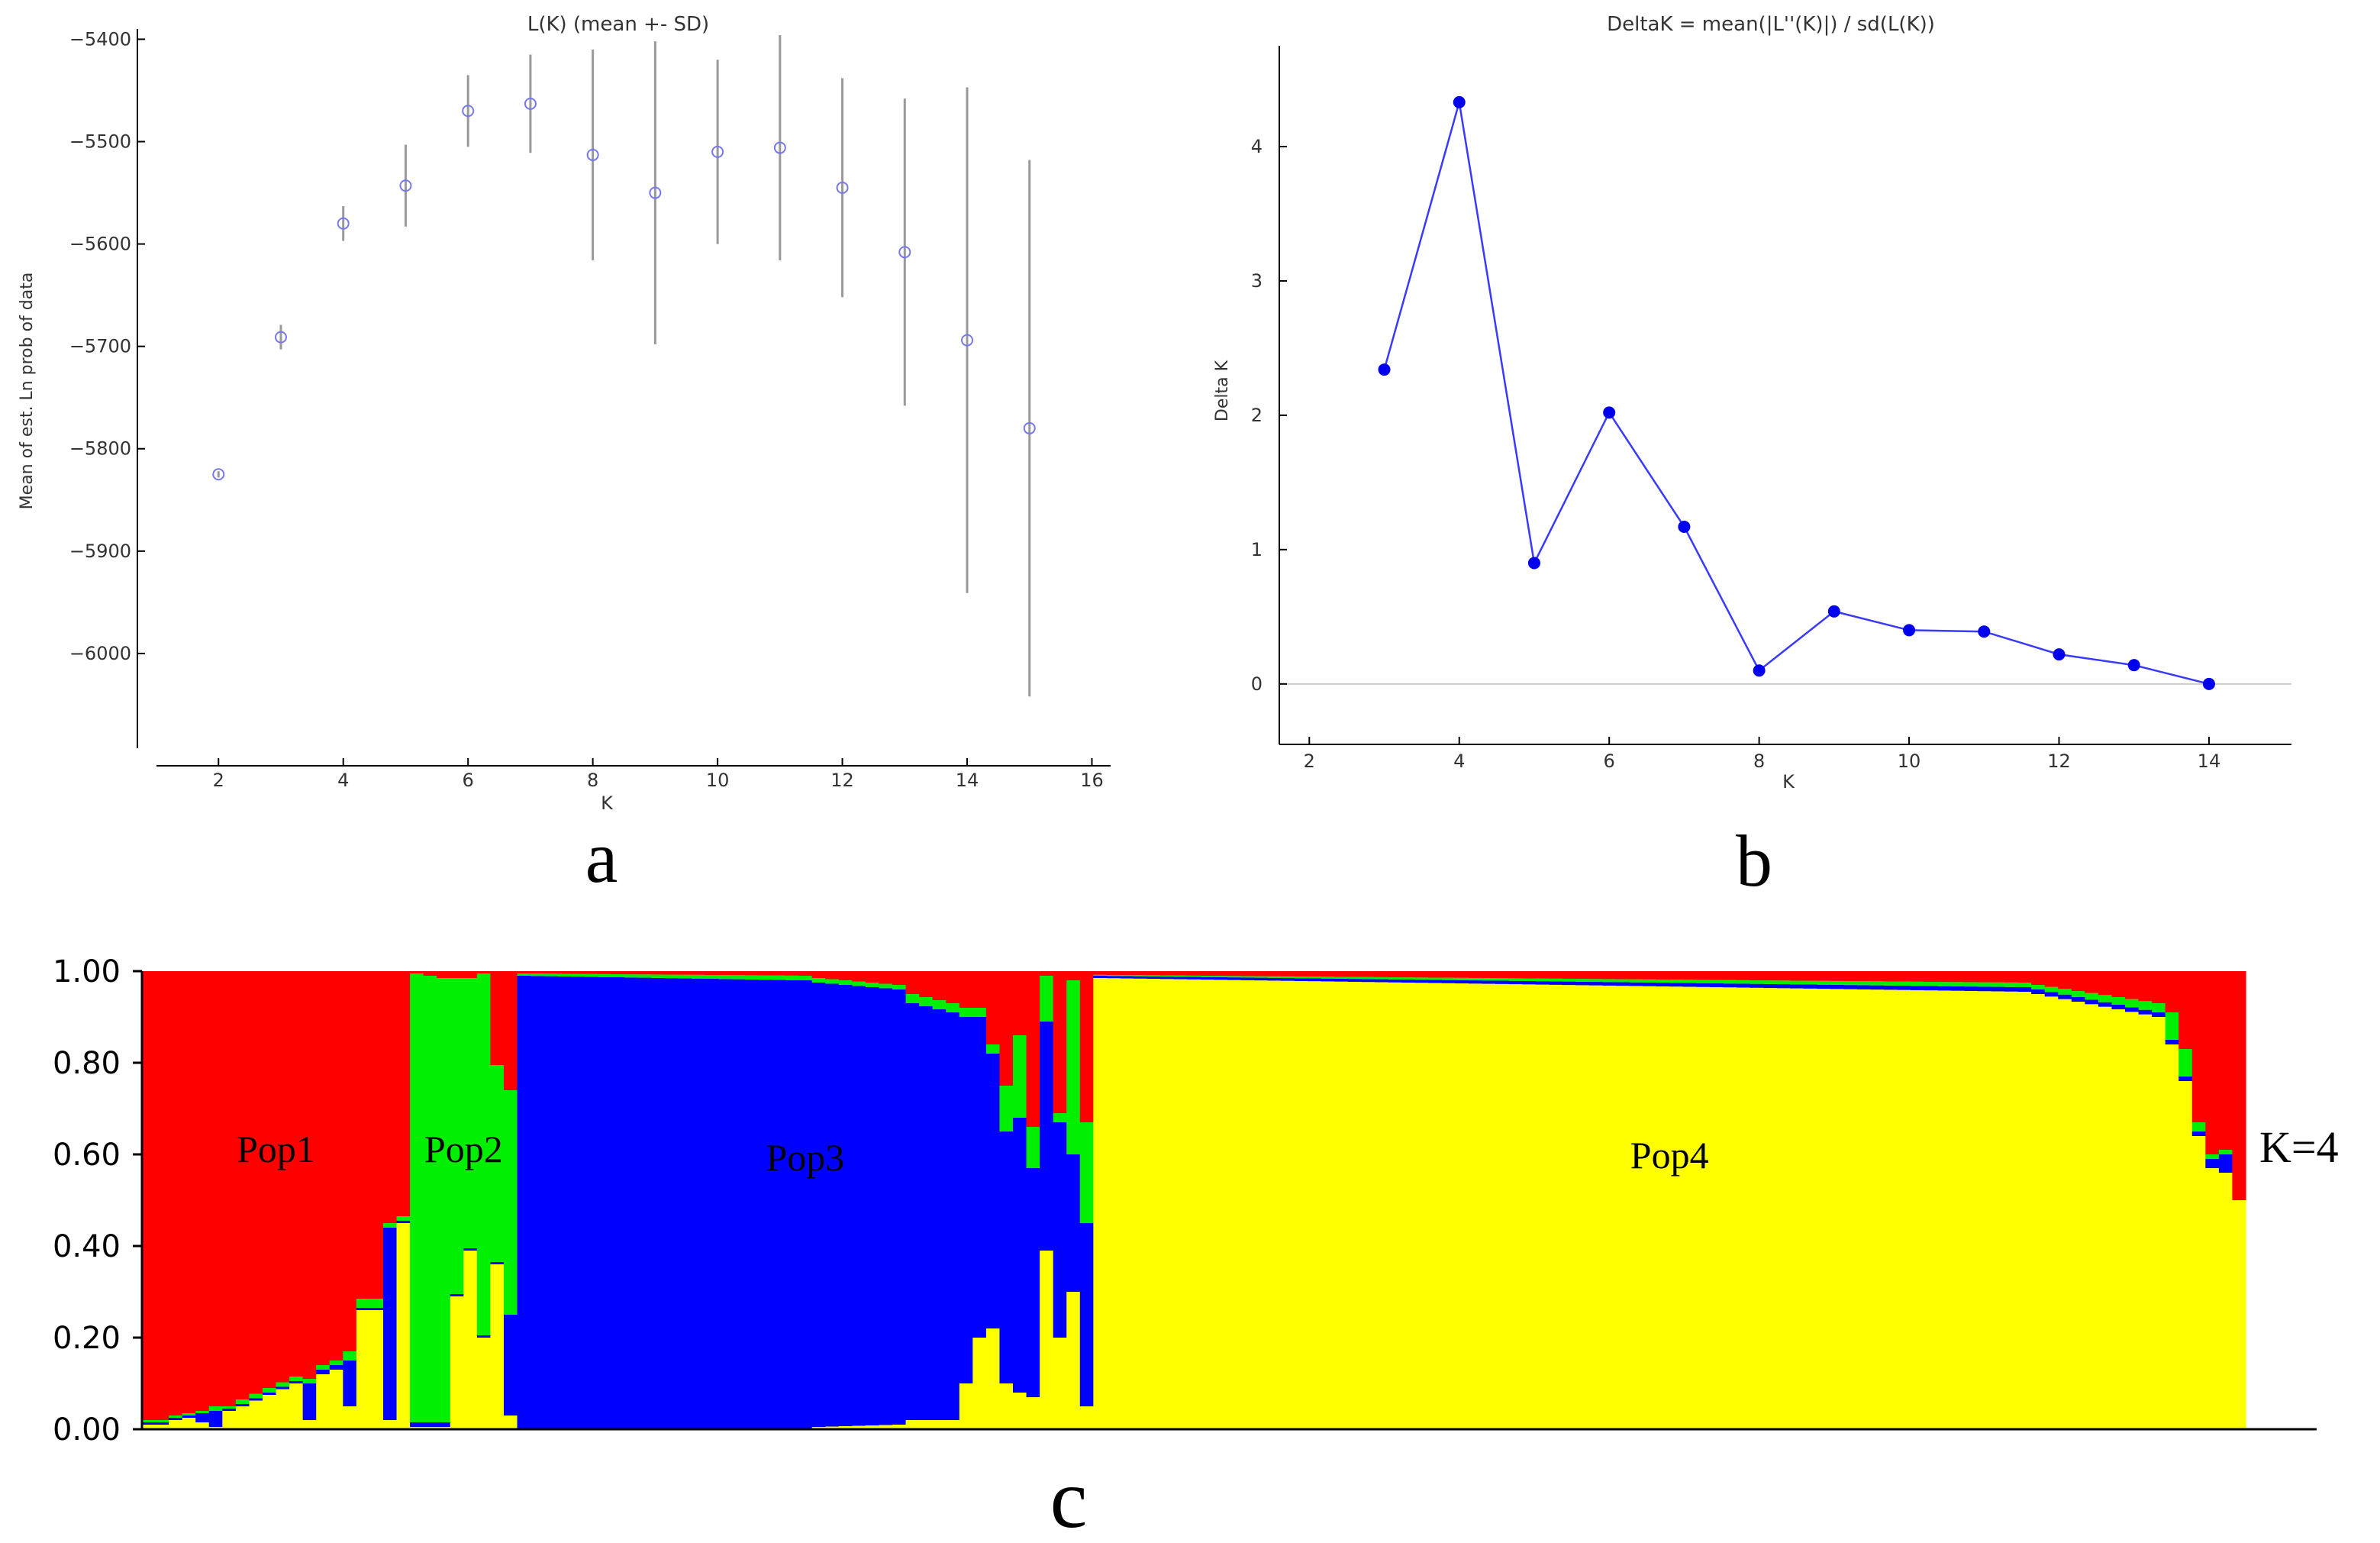  I want to click on a-mean-marker, so click(592, 154).